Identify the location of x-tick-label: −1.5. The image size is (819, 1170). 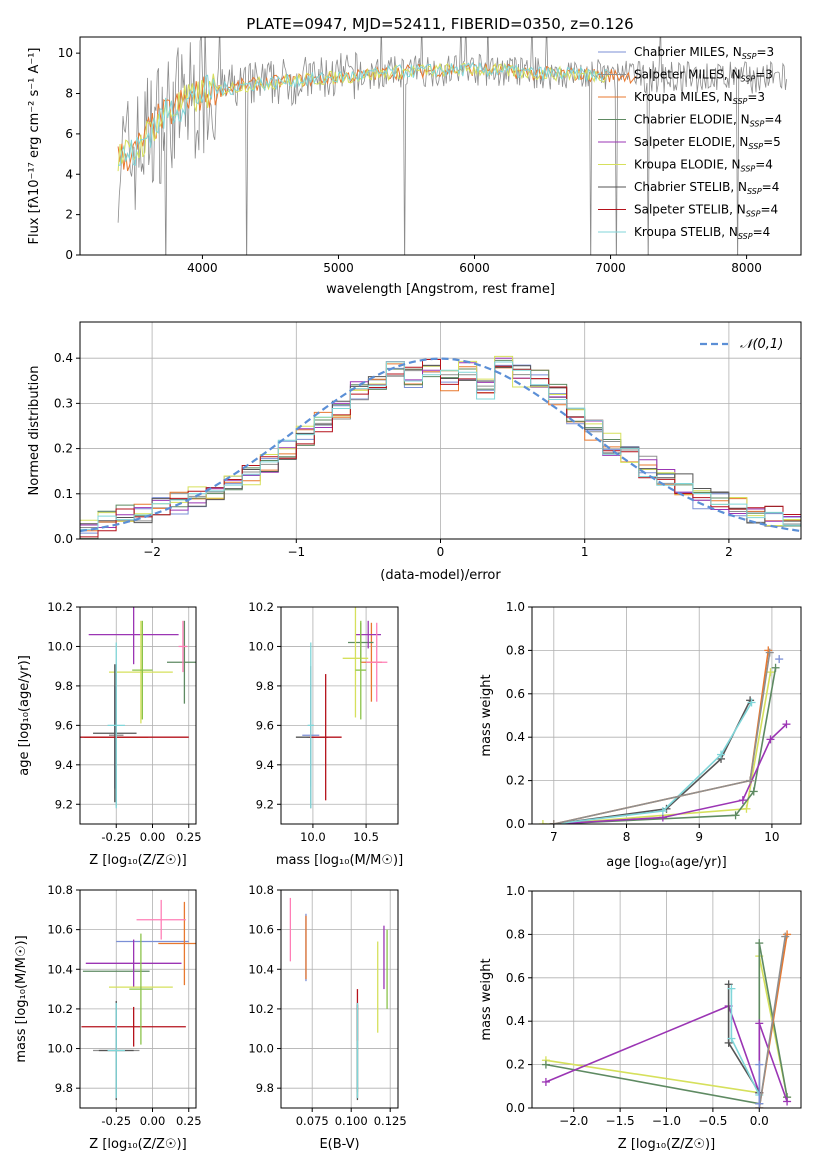
(620, 1121).